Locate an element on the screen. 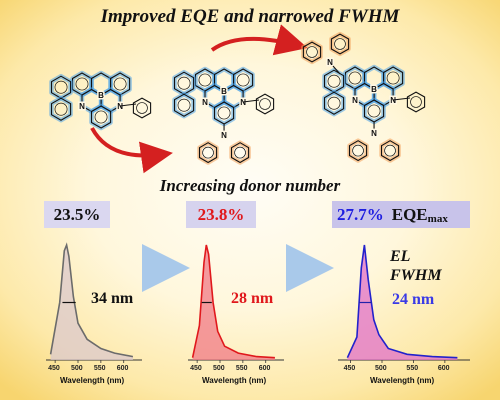 The image size is (500, 400). fwhm-value-3: 24 nm is located at coordinates (413, 299).